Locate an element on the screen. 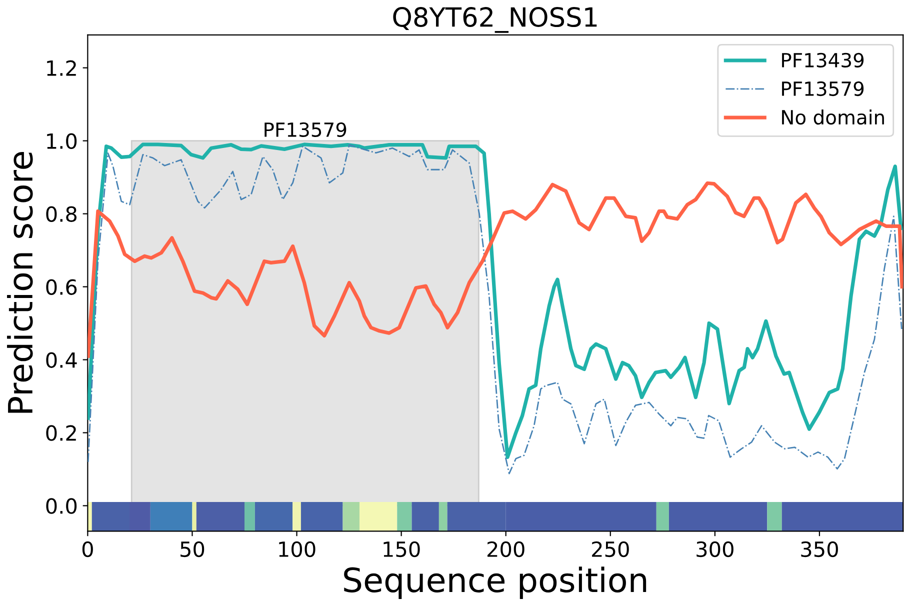  x-tick-label: 200 is located at coordinates (505, 549).